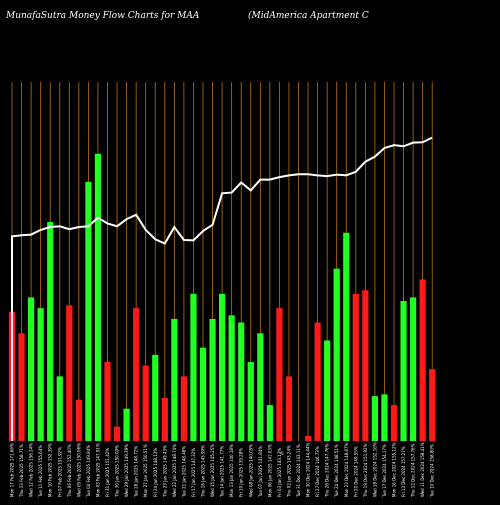  I want to click on x-tick-label: Fri 03 Jan 2025 143.13%, so click(279, 472).